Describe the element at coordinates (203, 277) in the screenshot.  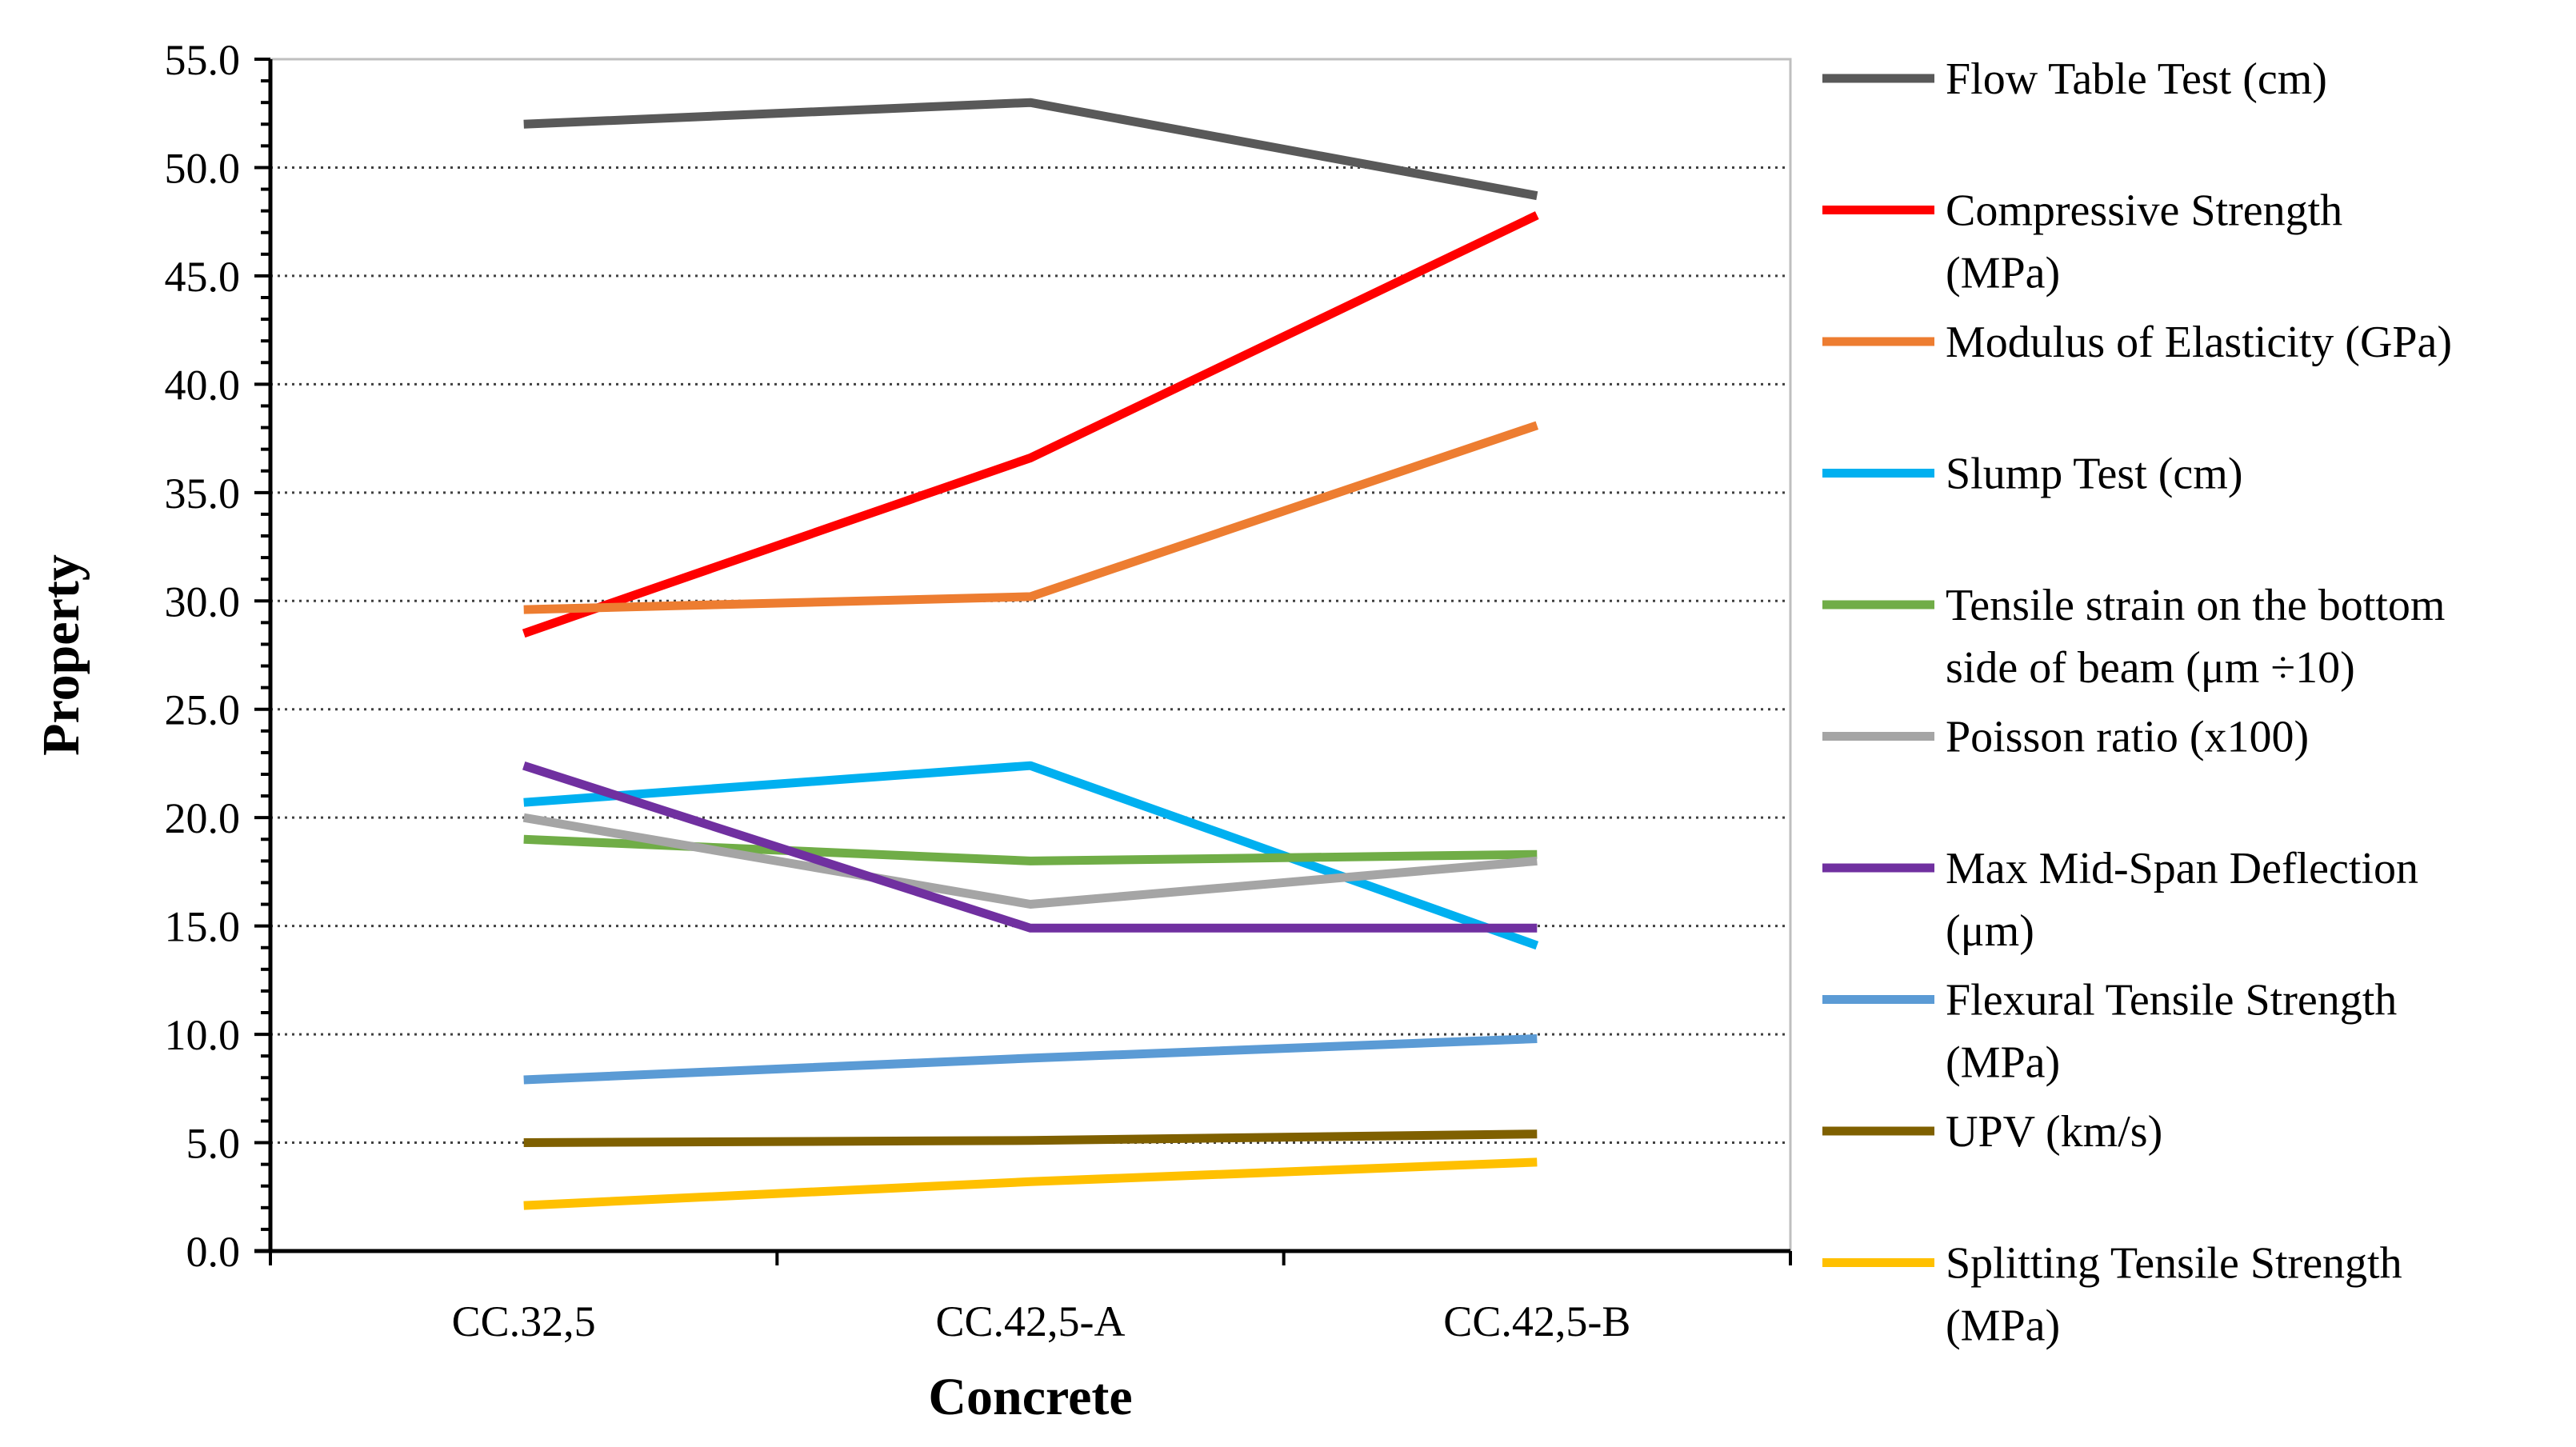
I see `y-tick-label: 45.0` at that location.